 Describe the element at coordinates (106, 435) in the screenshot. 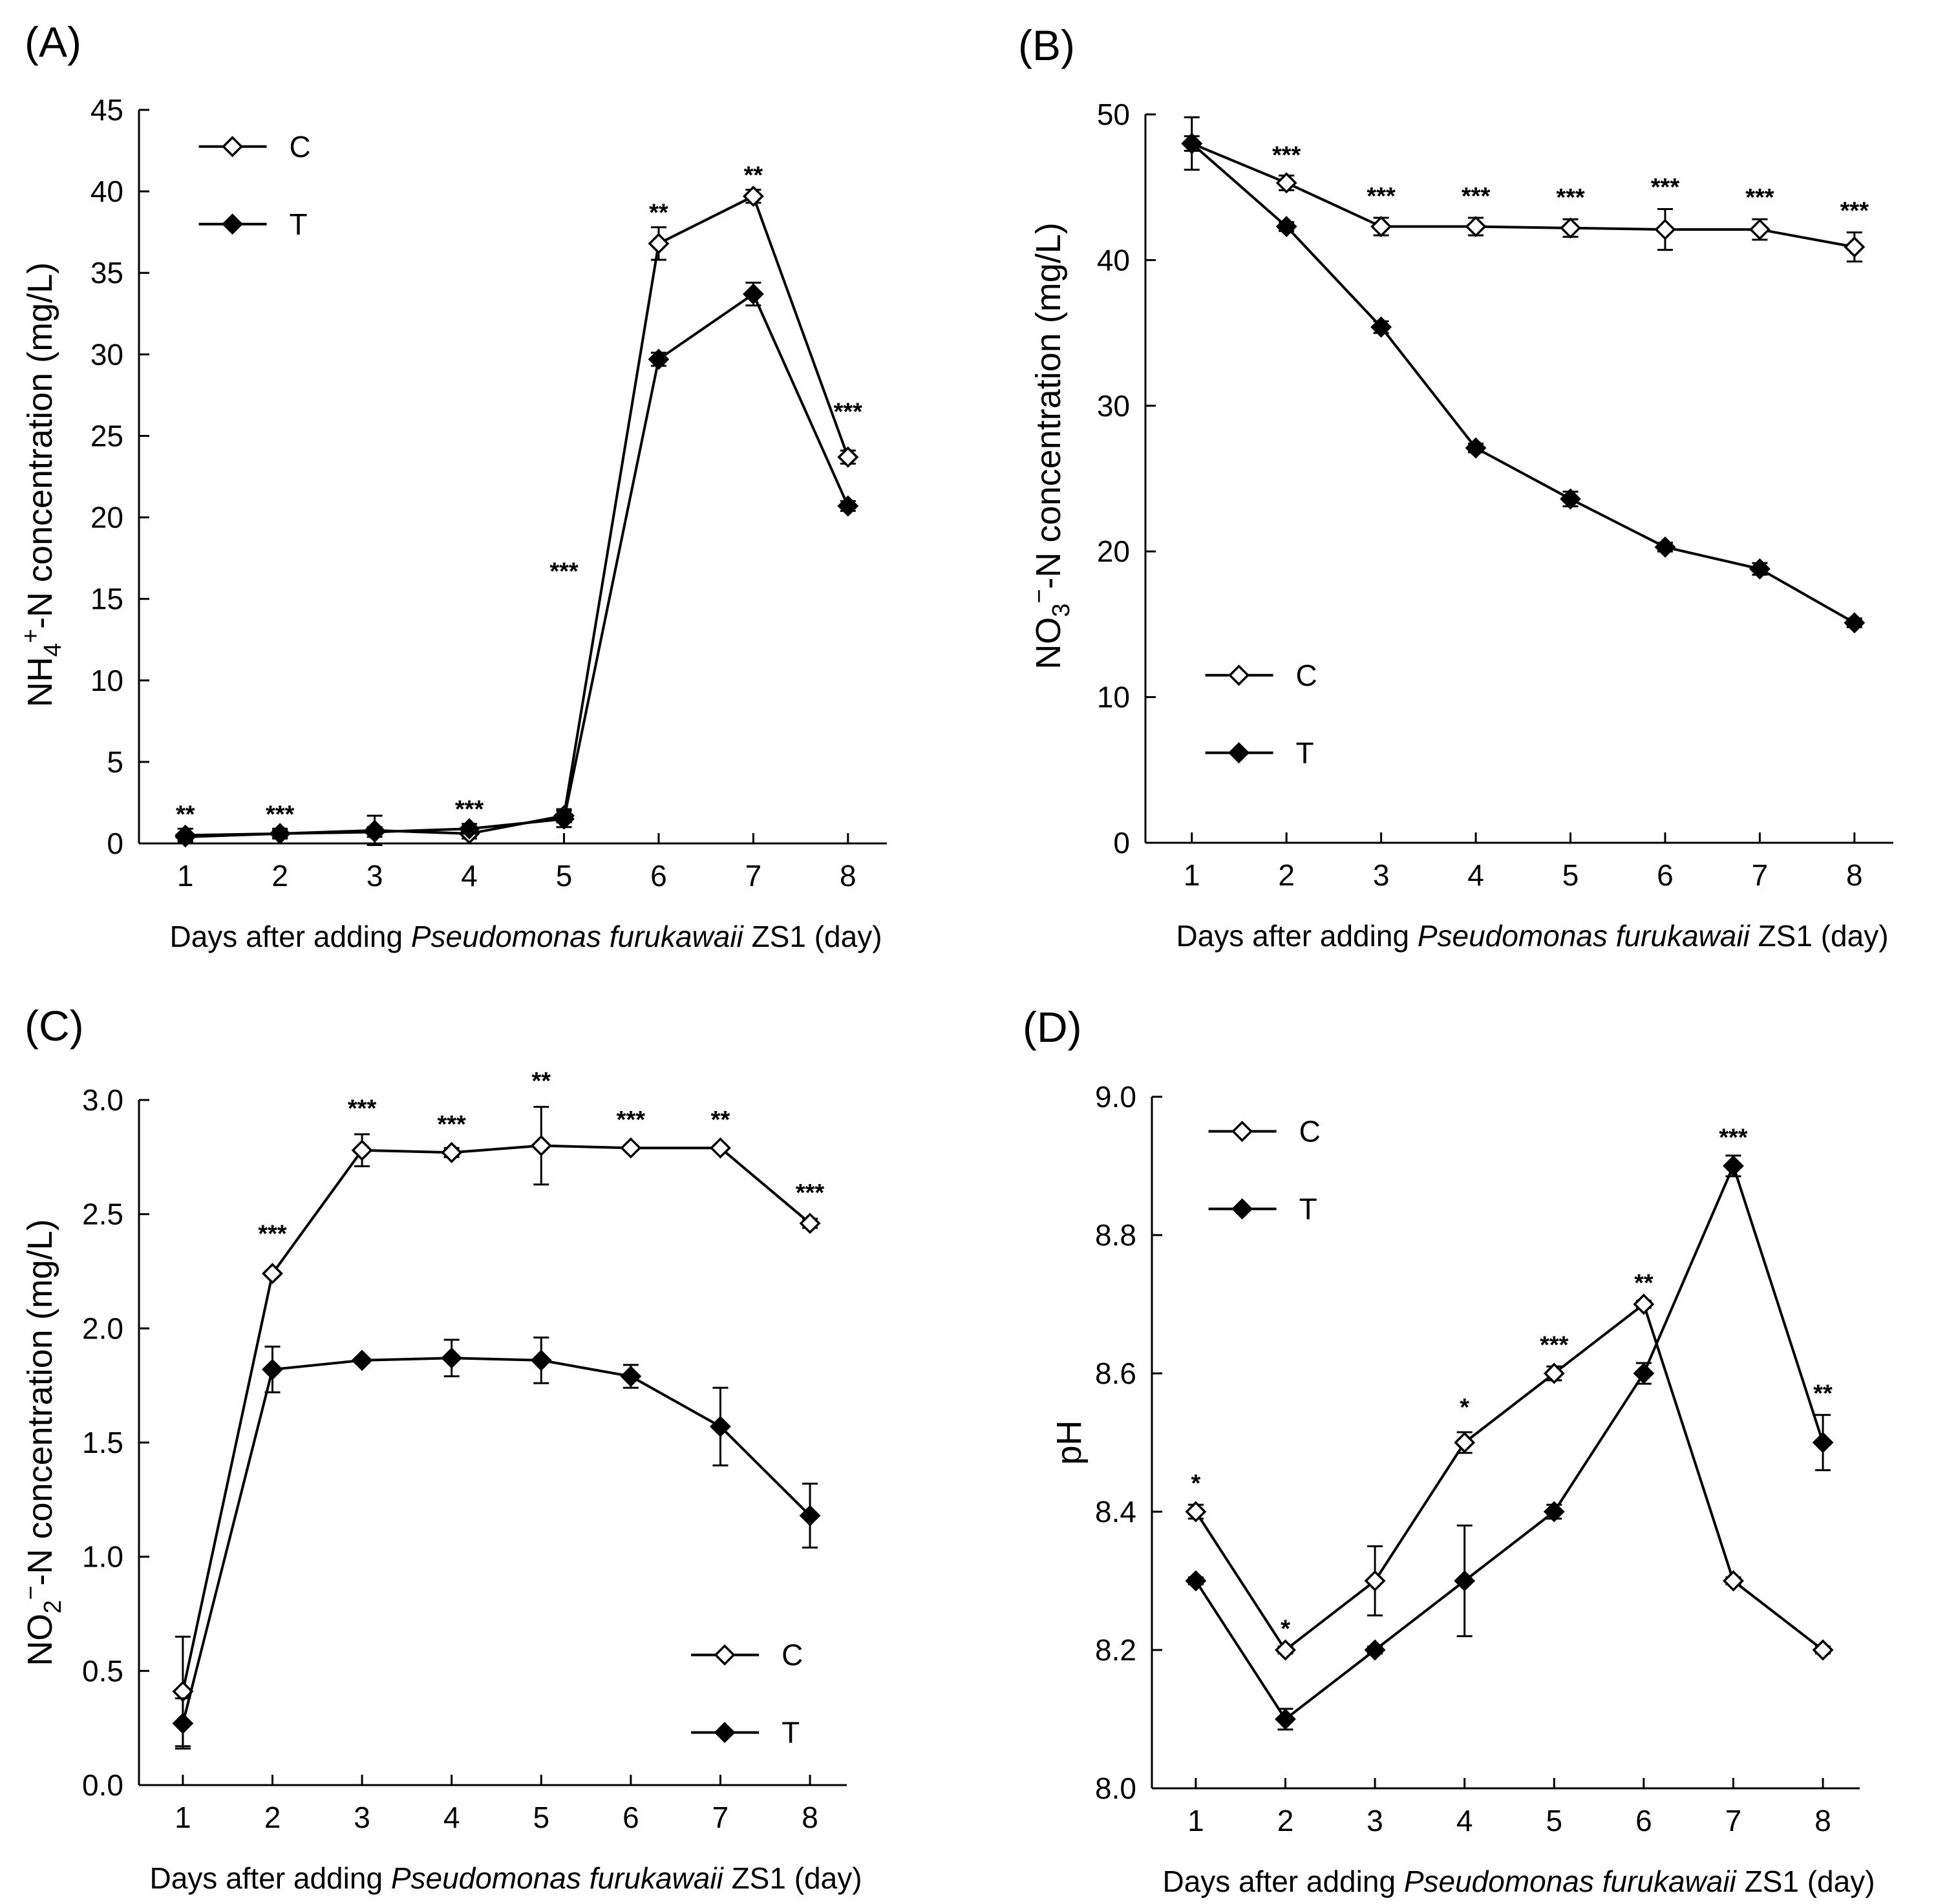

I see `y-tick-label: 25` at that location.